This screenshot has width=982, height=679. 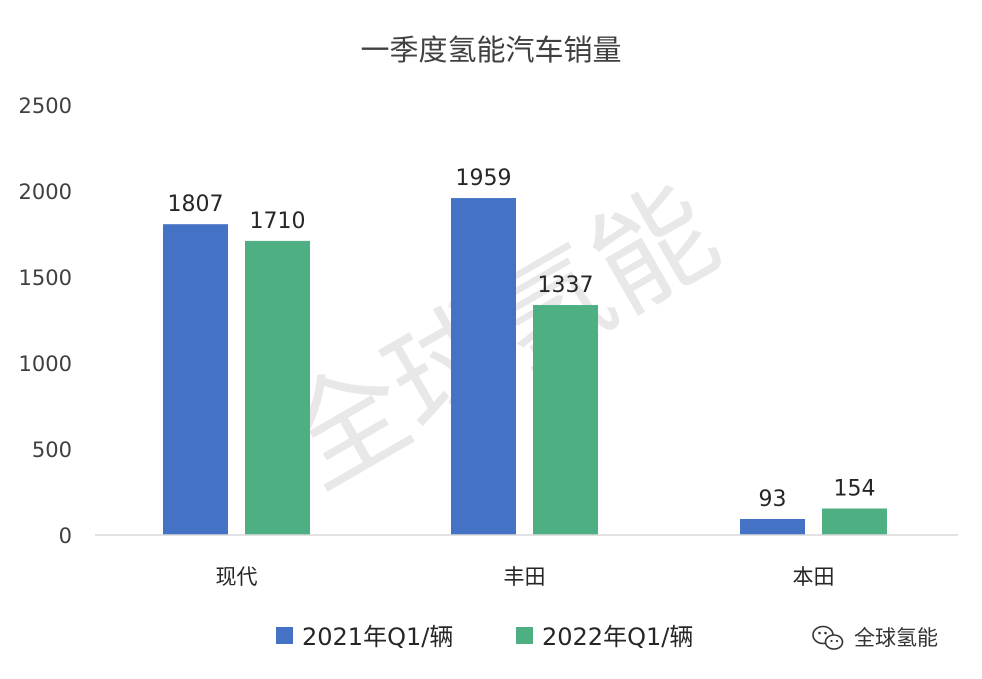 I want to click on data-label: 1337, so click(x=566, y=285).